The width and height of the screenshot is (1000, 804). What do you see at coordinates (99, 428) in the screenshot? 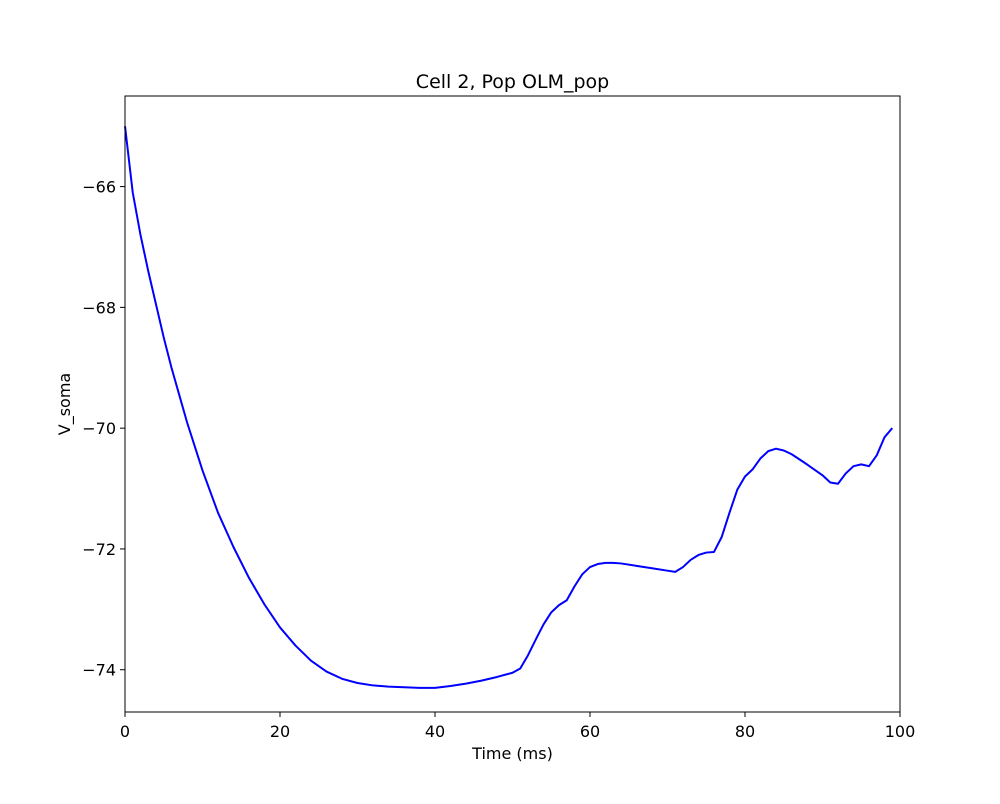
I see `y-tick-label: −70` at bounding box center [99, 428].